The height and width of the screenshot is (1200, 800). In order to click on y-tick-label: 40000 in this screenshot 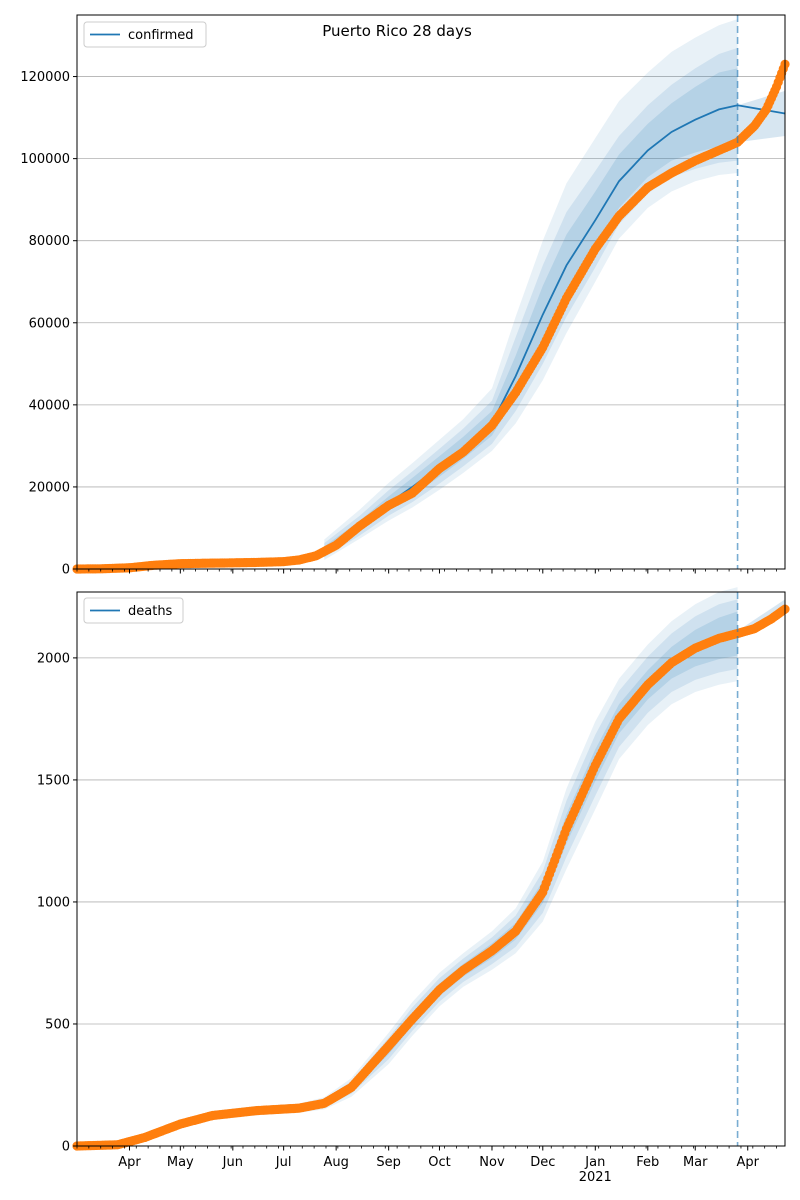, I will do `click(49, 405)`.